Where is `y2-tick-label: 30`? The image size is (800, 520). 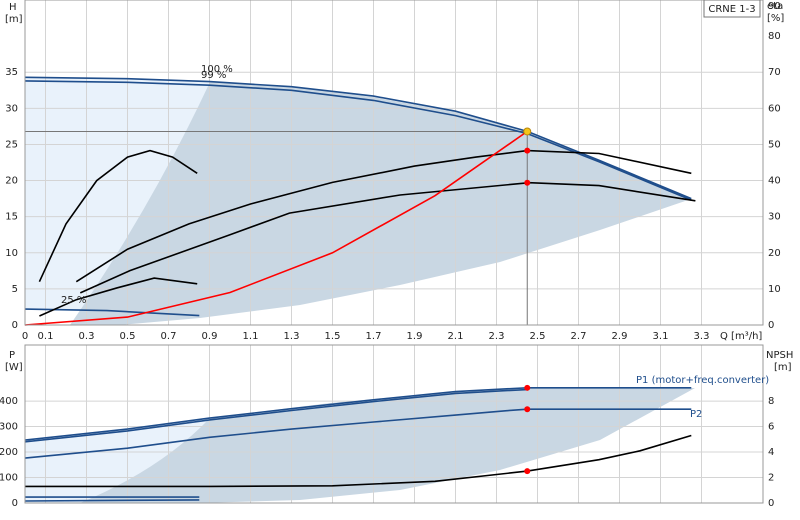 y2-tick-label: 30 is located at coordinates (774, 217).